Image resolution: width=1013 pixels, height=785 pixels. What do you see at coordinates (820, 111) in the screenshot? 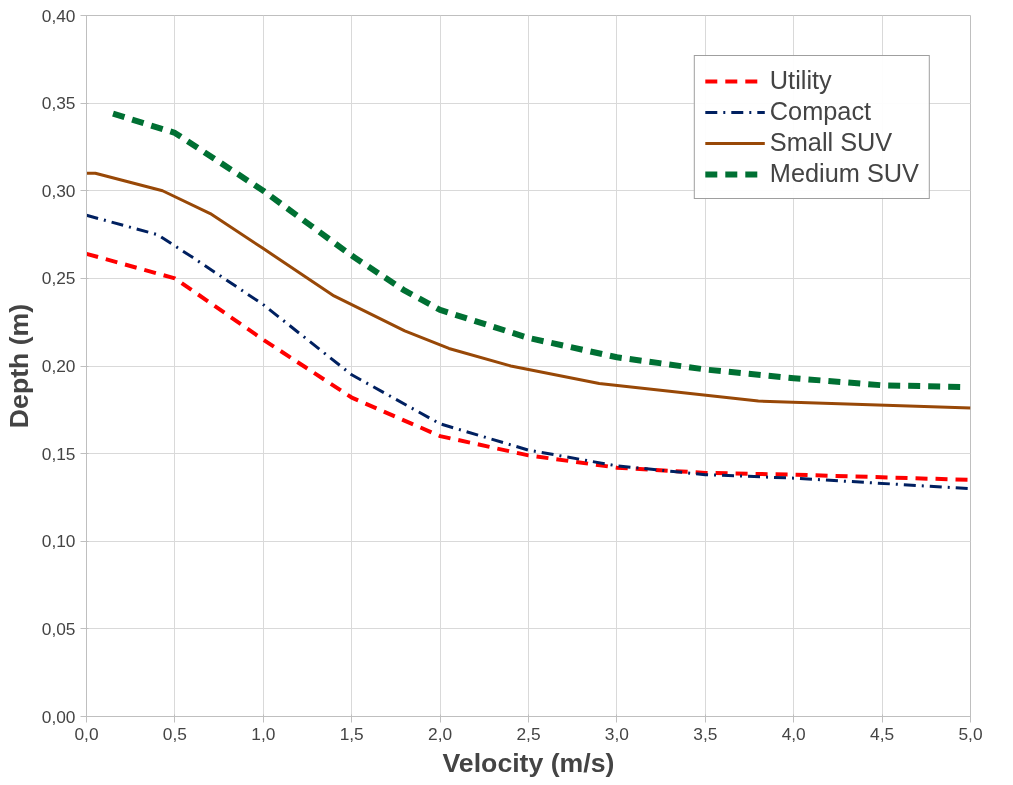
I see `legend-label: Compact` at bounding box center [820, 111].